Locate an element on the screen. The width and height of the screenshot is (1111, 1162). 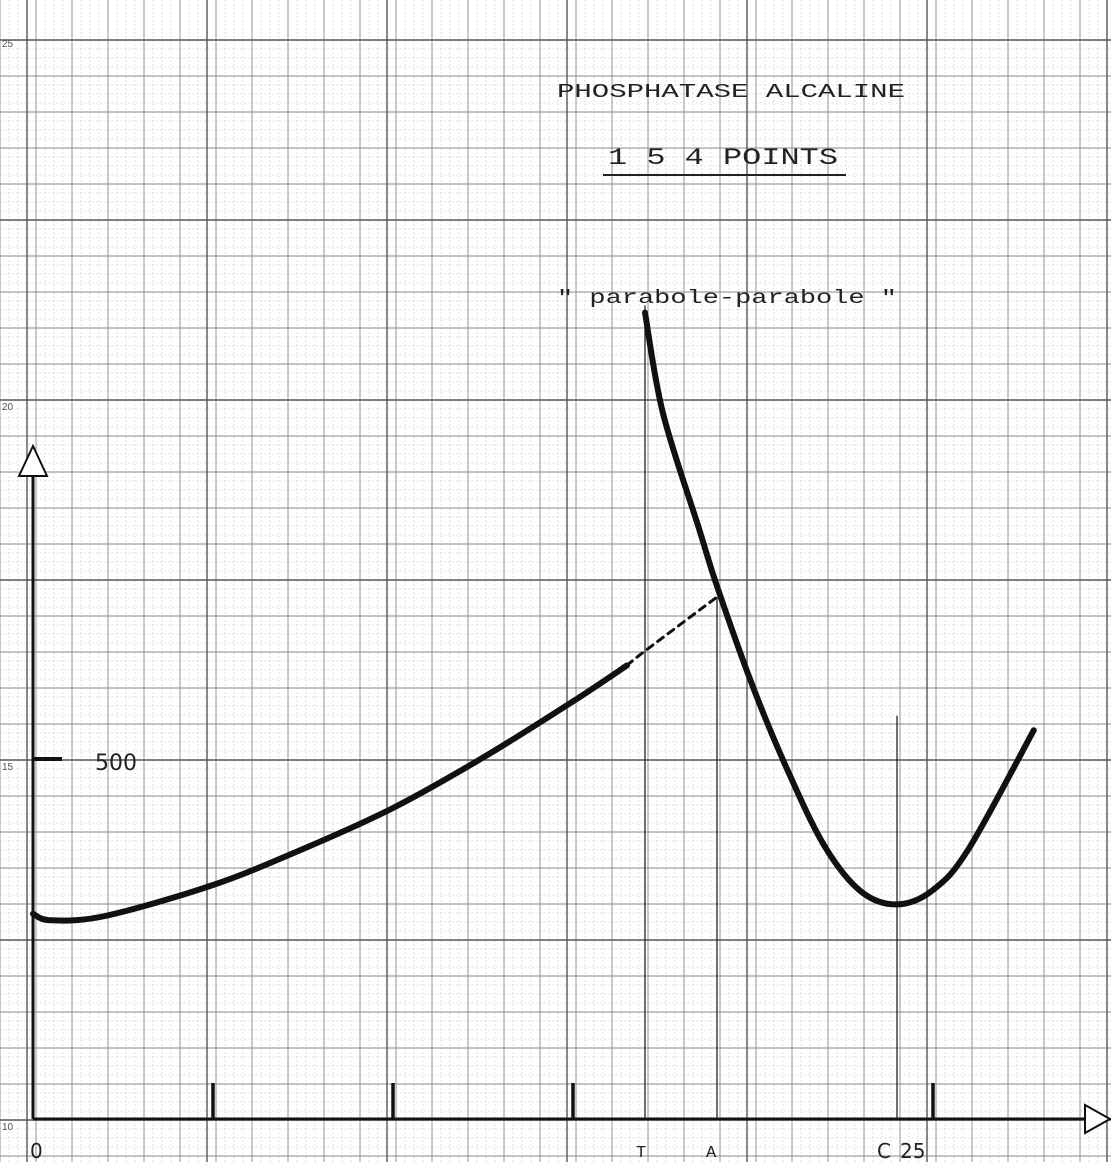
paper-margin-labels: 25 20 15 10 is located at coordinates (8, 586).